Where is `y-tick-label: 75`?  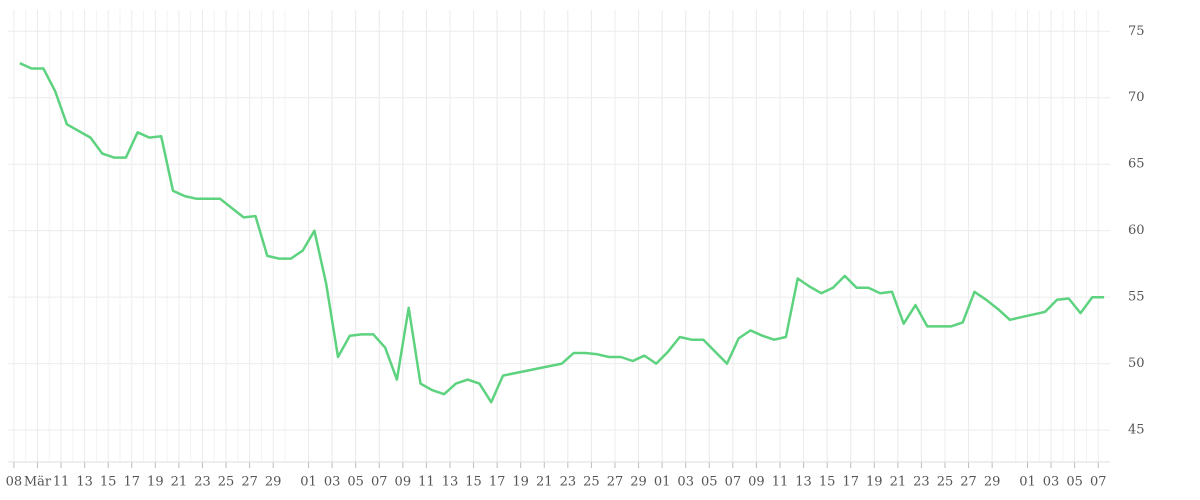 y-tick-label: 75 is located at coordinates (1136, 31).